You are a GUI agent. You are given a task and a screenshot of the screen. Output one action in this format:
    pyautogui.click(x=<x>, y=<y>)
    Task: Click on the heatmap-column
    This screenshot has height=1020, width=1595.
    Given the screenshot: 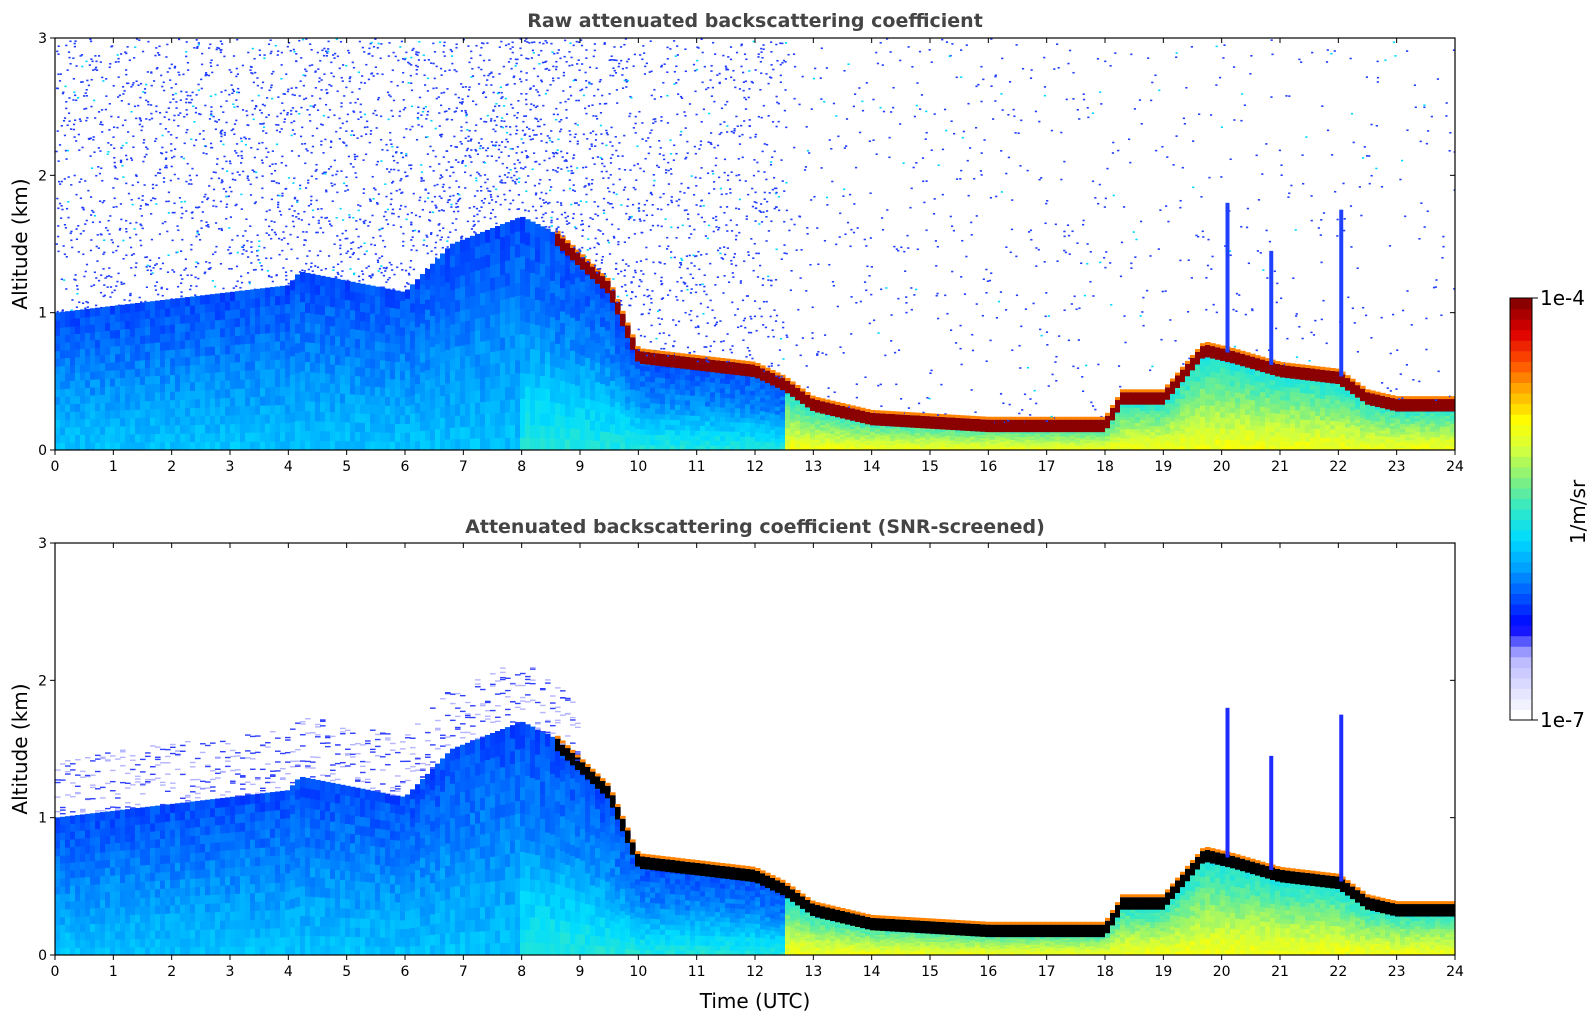 What is the action you would take?
    pyautogui.click(x=199, y=244)
    